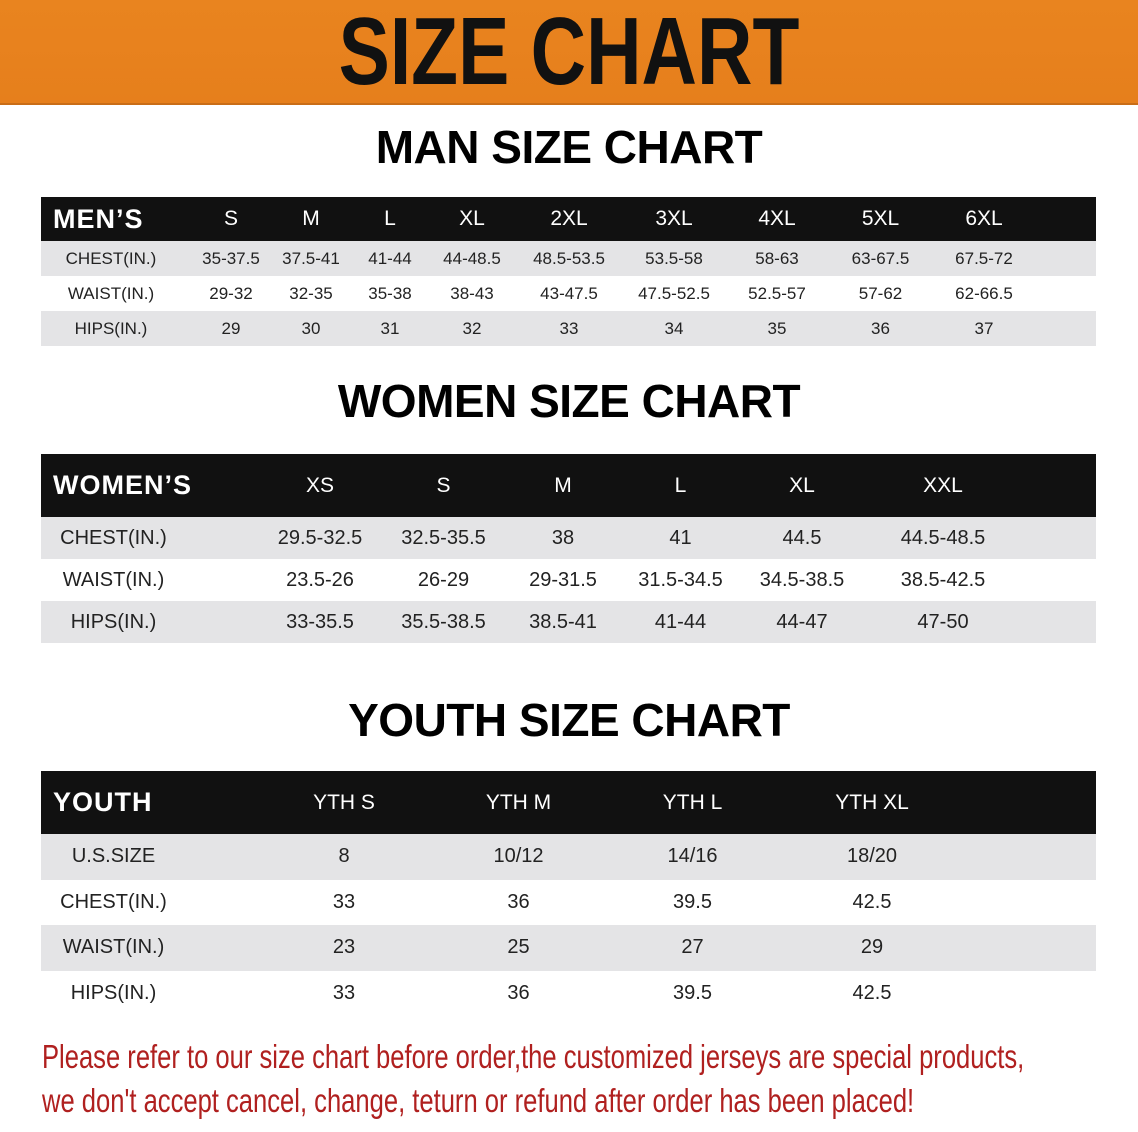  I want to click on women-section-title: WOMEN SIZE CHART, so click(569, 401).